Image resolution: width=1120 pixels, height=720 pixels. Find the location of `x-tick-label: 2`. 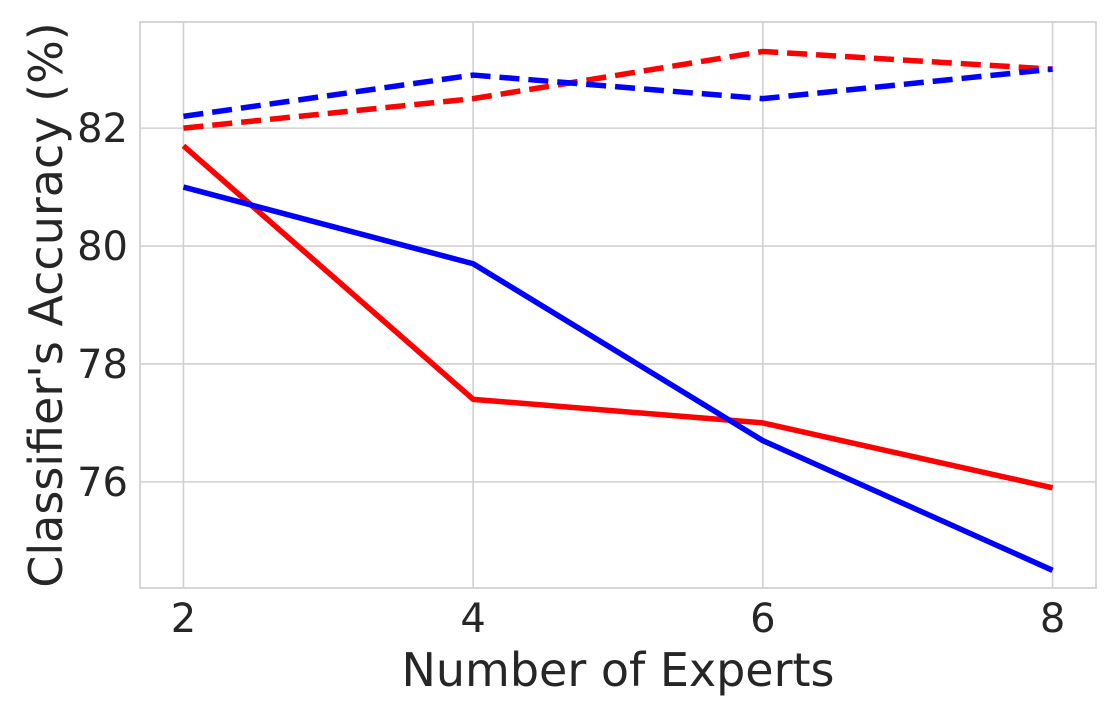

x-tick-label: 2 is located at coordinates (183, 619).